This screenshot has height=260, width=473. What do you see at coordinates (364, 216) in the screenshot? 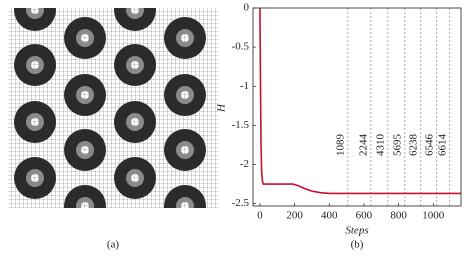
I see `x-tick-label: 600` at bounding box center [364, 216].